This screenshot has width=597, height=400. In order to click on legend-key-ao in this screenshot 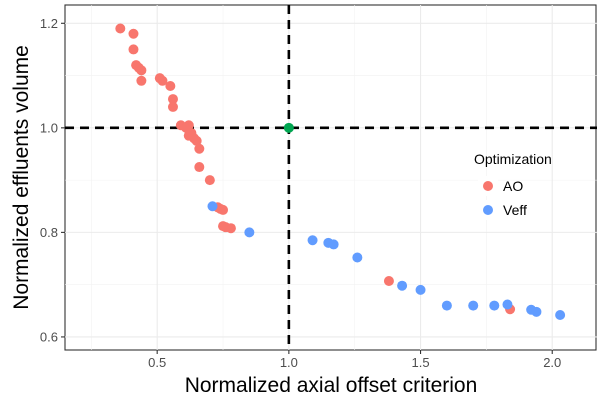, I will do `click(488, 186)`.